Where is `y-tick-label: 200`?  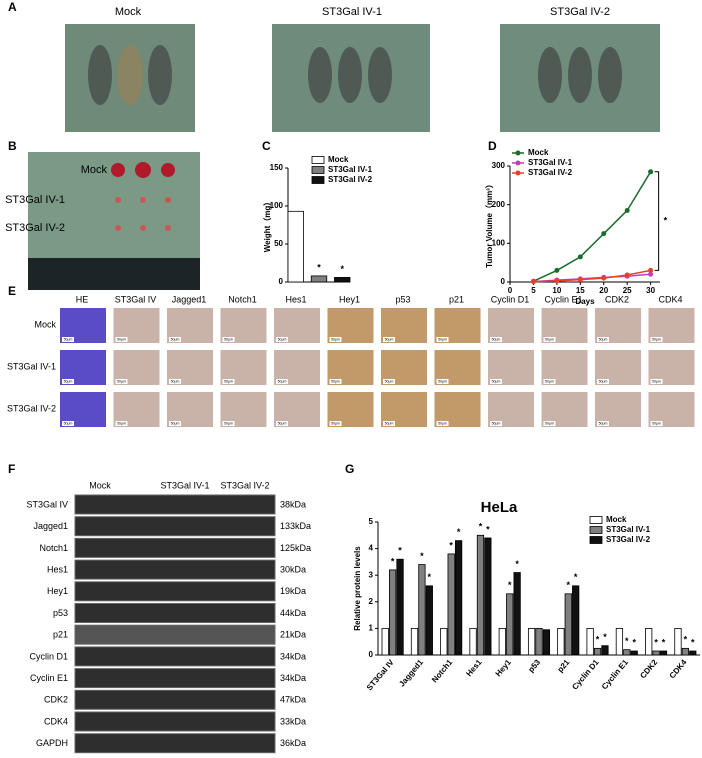 y-tick-label: 200 is located at coordinates (499, 204).